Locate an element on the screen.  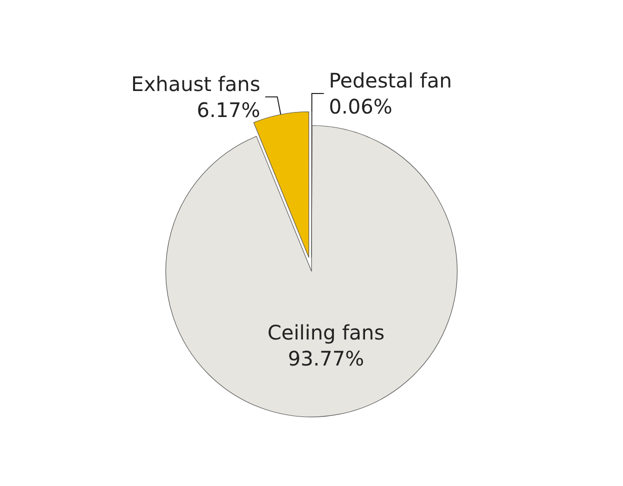
data-label: 93.77% is located at coordinates (326, 358).